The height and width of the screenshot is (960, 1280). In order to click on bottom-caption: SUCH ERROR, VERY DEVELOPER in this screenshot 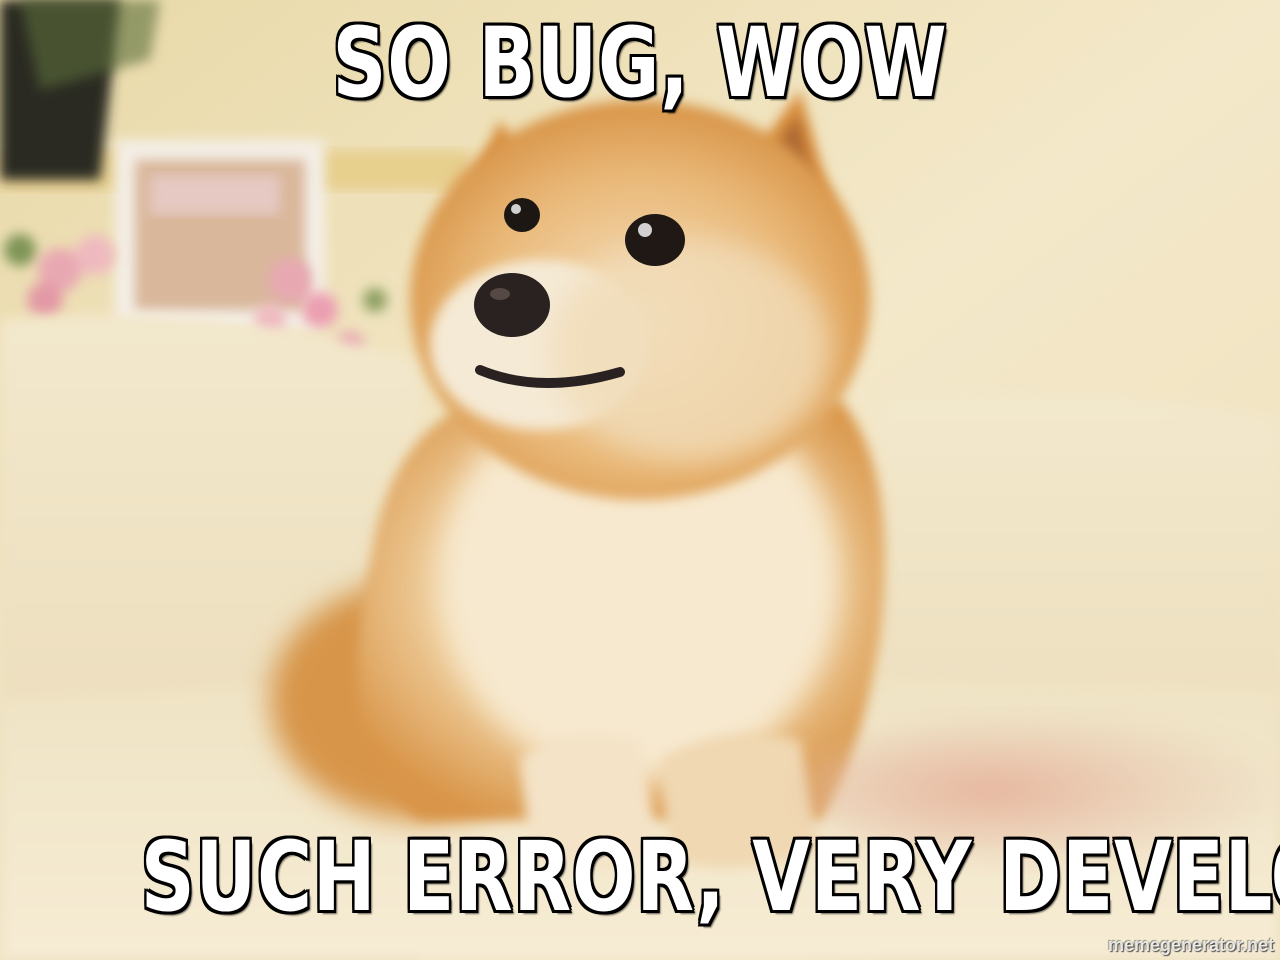, I will do `click(710, 877)`.